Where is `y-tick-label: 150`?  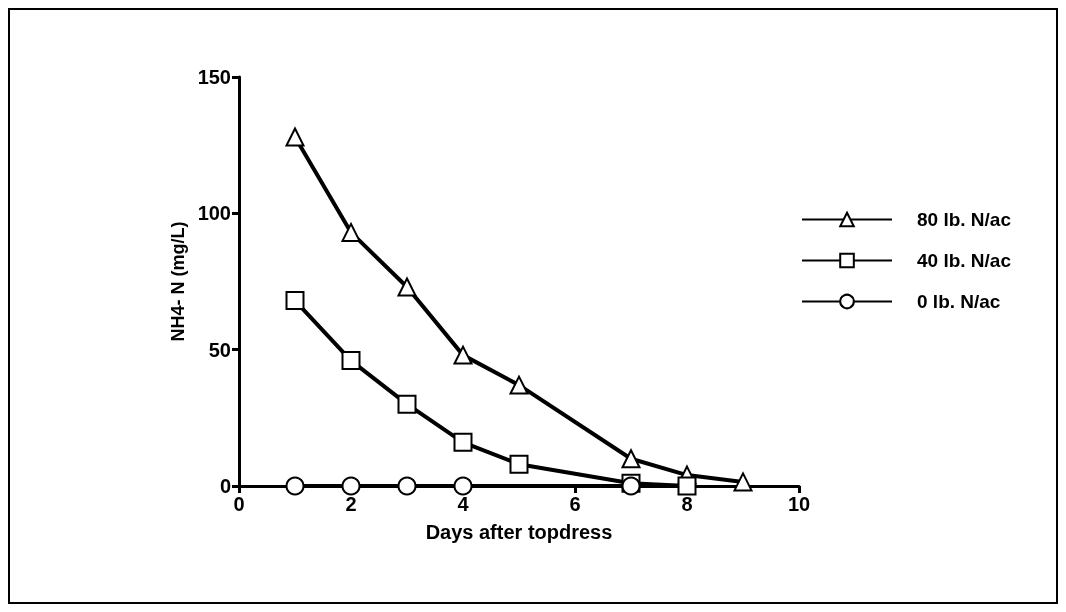 y-tick-label: 150 is located at coordinates (214, 77).